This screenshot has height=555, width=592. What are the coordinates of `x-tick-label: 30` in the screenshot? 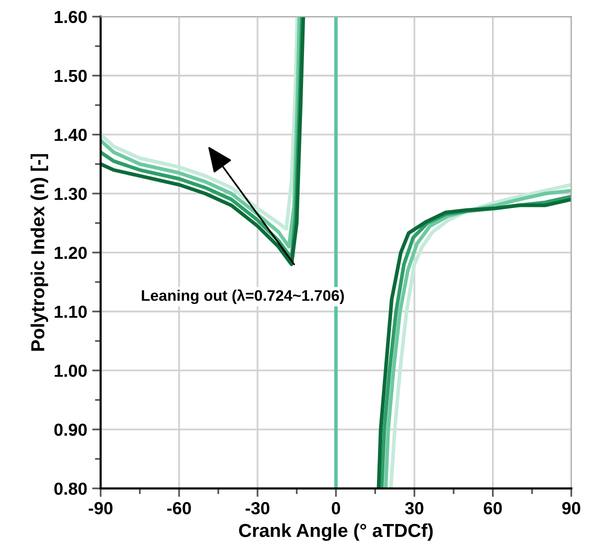 It's located at (414, 508).